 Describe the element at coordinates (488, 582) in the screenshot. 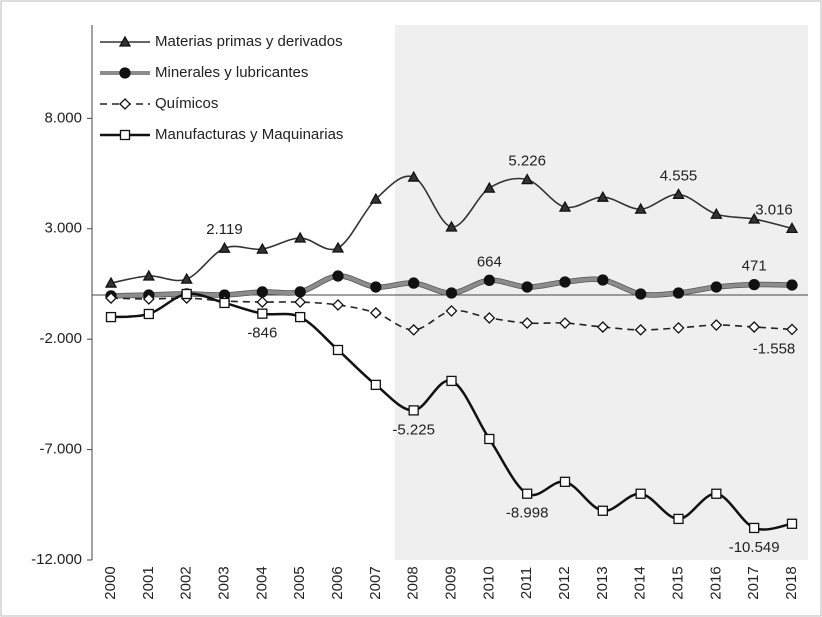

I see `x-tick-label: 2010` at that location.